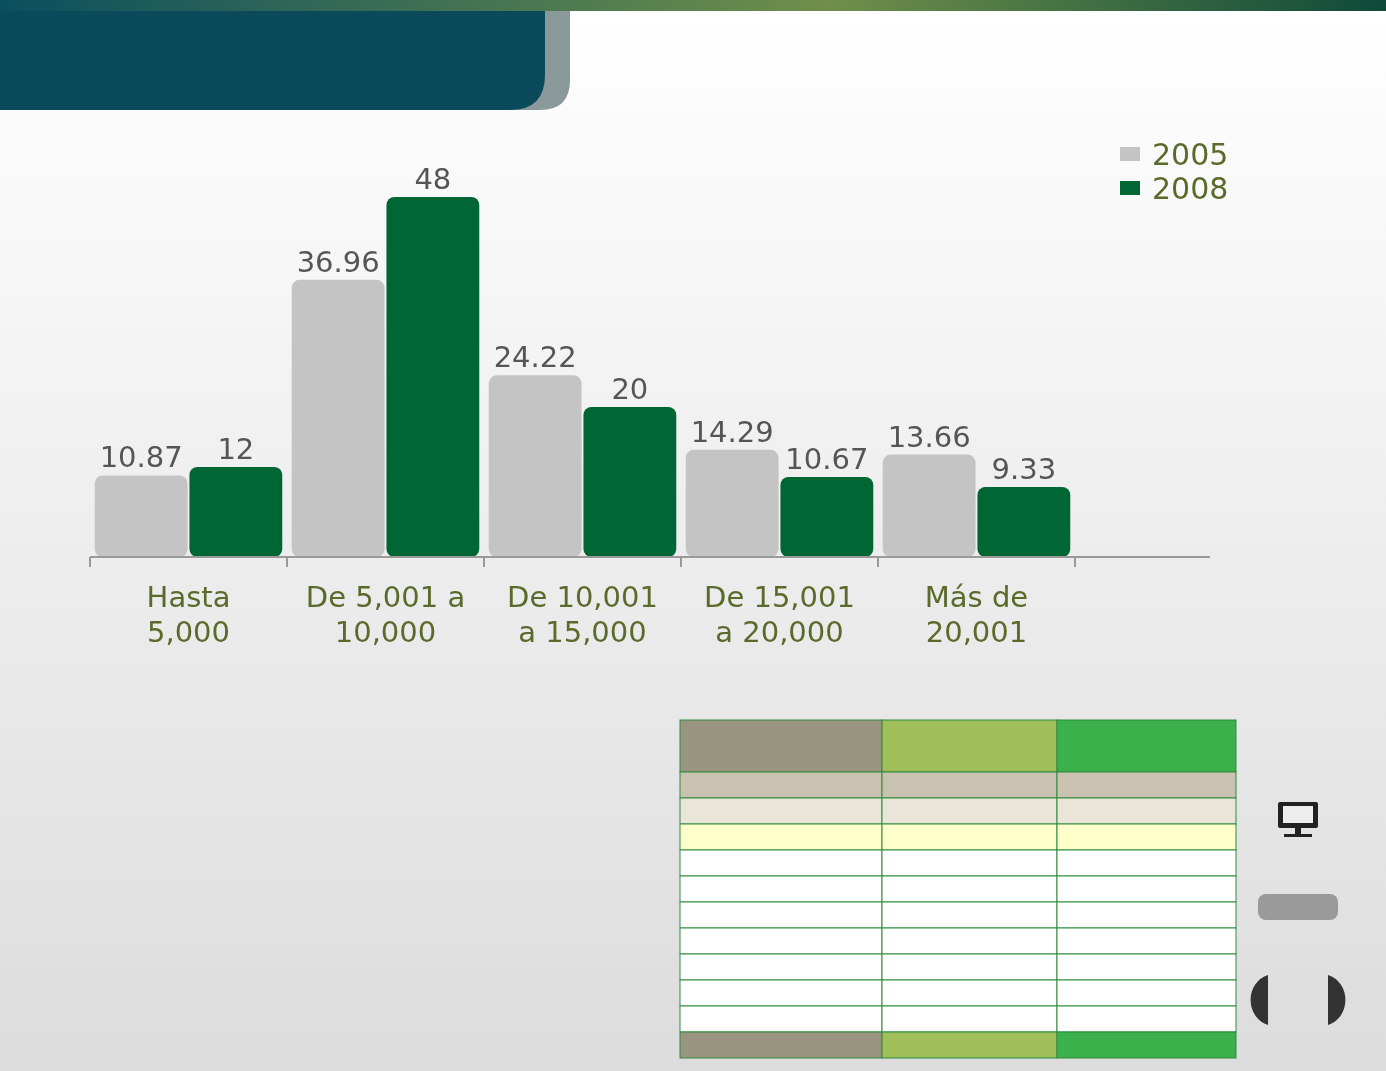 This screenshot has height=1071, width=1386. What do you see at coordinates (827, 458) in the screenshot?
I see `data-label: 10.67` at bounding box center [827, 458].